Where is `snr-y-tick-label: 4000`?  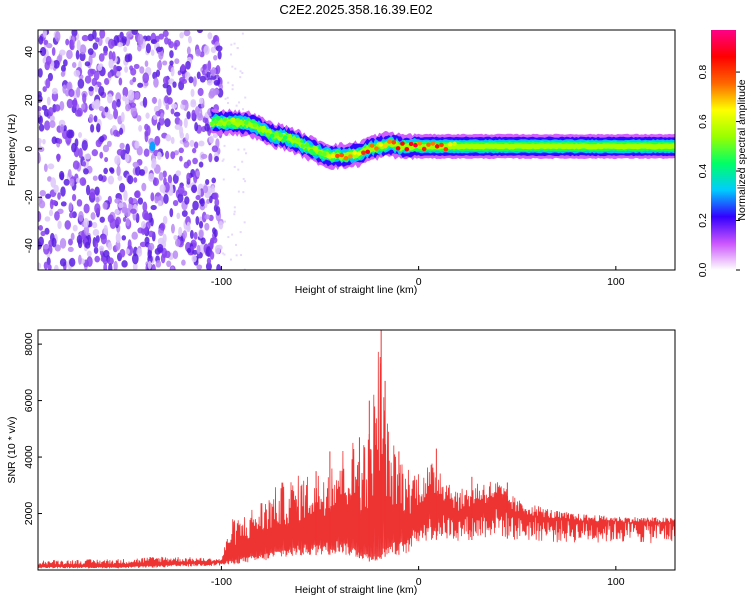
snr-y-tick-label: 4000 is located at coordinates (29, 457).